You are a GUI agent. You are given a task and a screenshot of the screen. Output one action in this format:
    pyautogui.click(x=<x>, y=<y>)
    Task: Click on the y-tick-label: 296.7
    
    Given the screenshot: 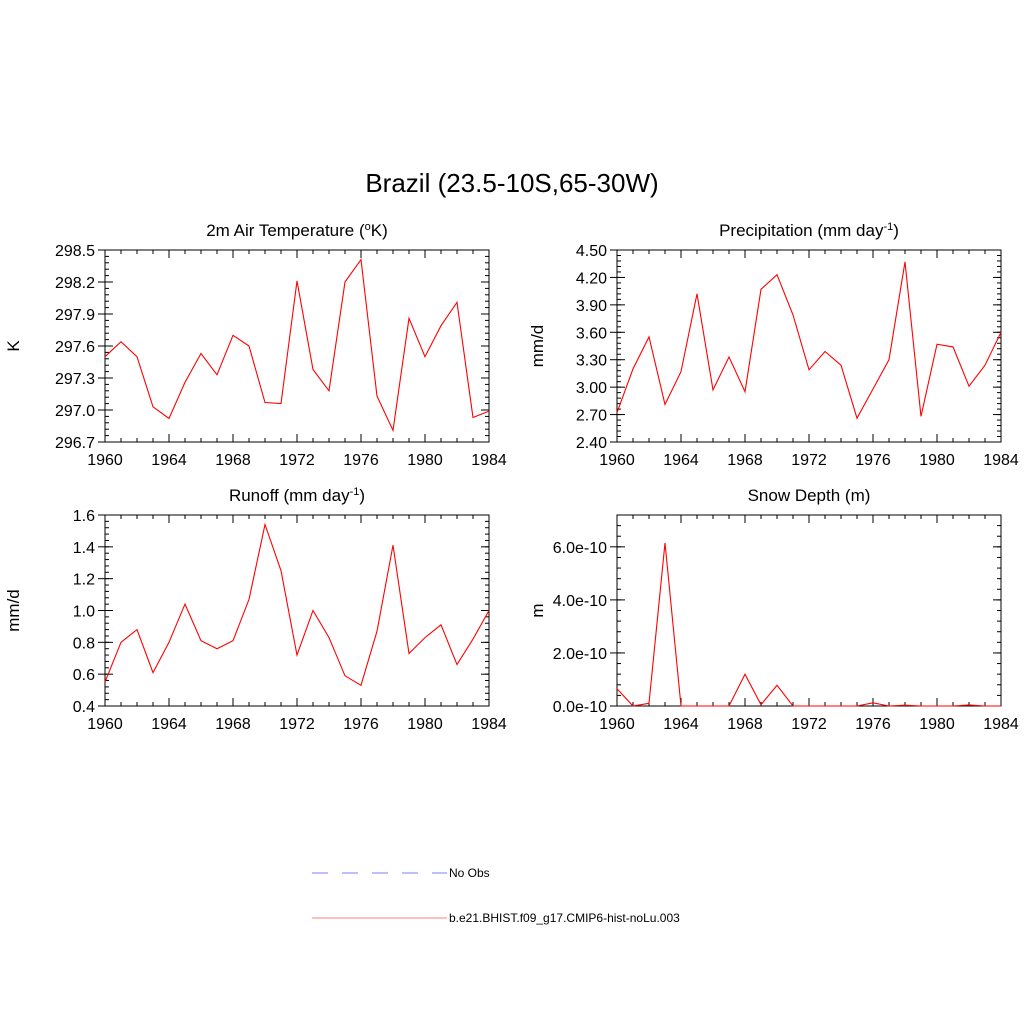 What is the action you would take?
    pyautogui.click(x=75, y=443)
    